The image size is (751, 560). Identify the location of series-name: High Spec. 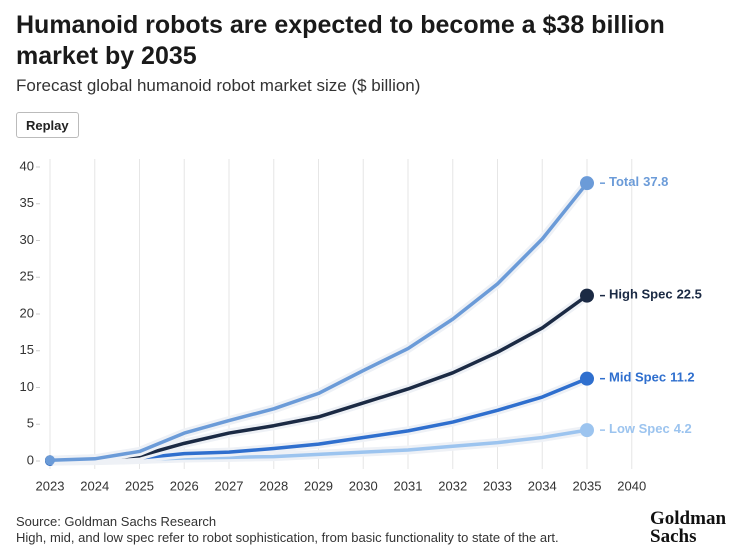
(641, 294).